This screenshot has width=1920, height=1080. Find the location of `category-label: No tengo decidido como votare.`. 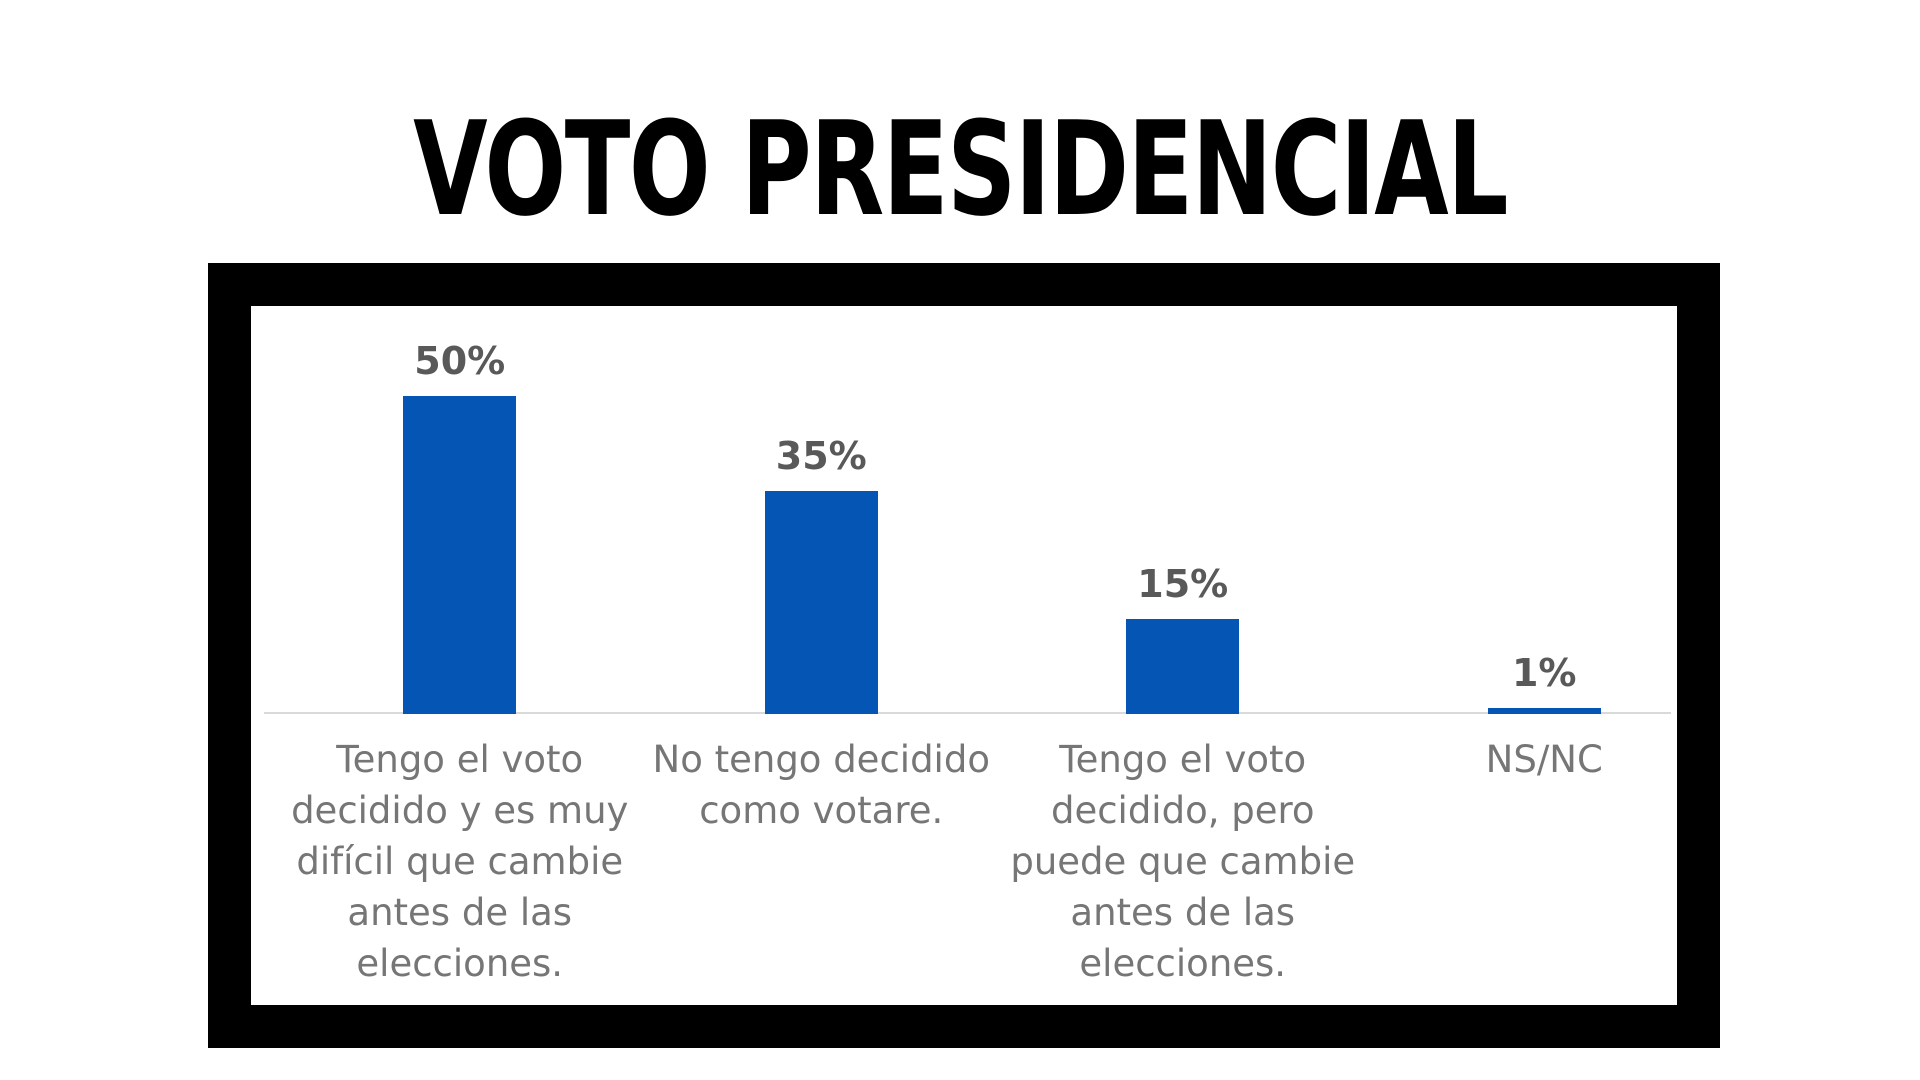

category-label: No tengo decidido como votare. is located at coordinates (821, 785).